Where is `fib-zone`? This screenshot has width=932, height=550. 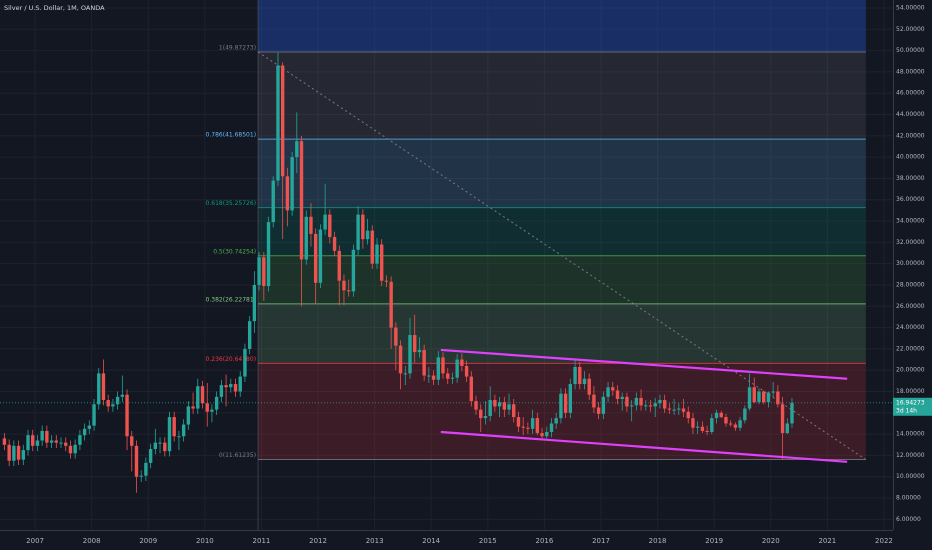
fib-zone is located at coordinates (562, 95).